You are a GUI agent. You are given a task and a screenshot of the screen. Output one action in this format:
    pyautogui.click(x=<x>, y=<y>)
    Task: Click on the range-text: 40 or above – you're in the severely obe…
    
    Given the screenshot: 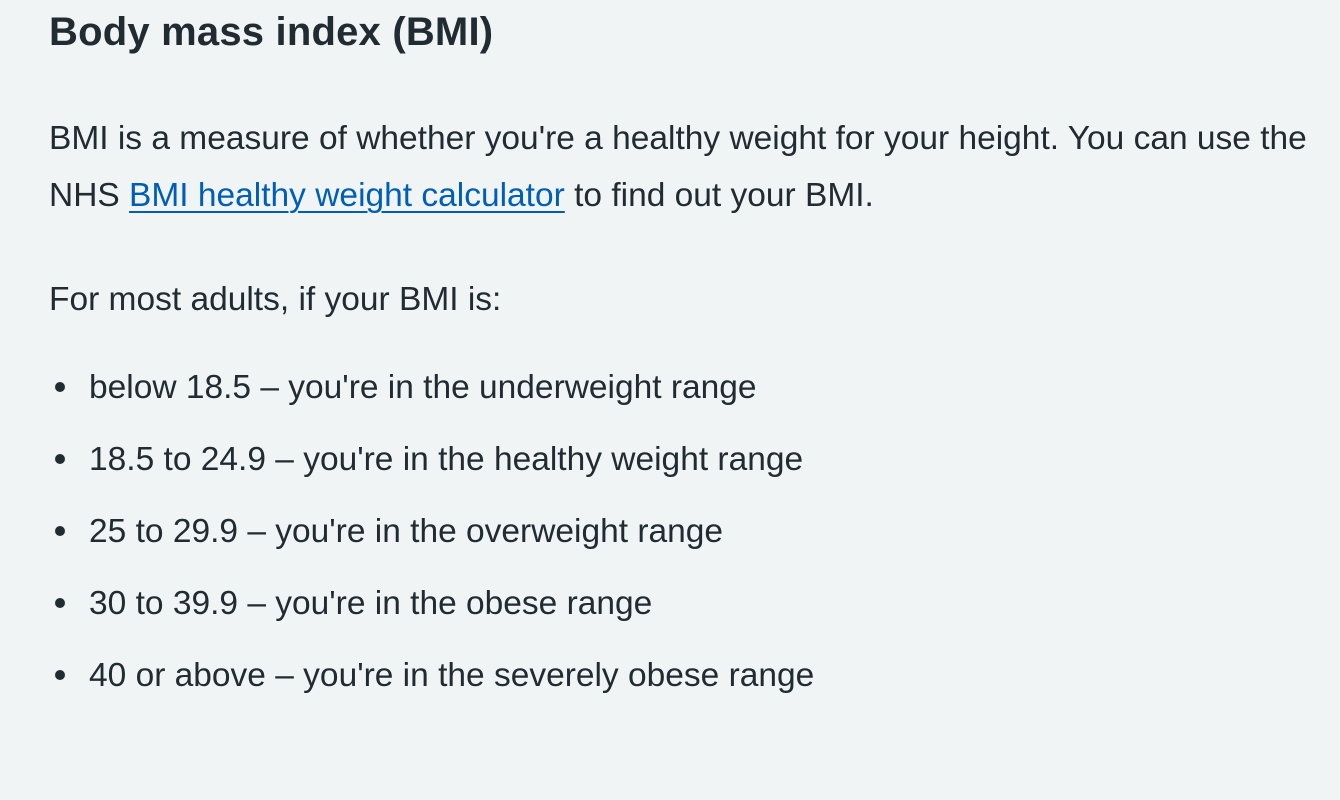 What is the action you would take?
    pyautogui.click(x=452, y=675)
    